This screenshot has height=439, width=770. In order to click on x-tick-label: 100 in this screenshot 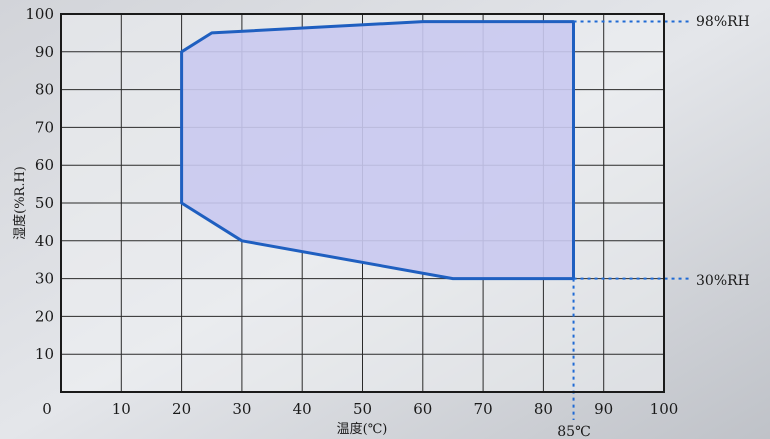, I will do `click(664, 409)`.